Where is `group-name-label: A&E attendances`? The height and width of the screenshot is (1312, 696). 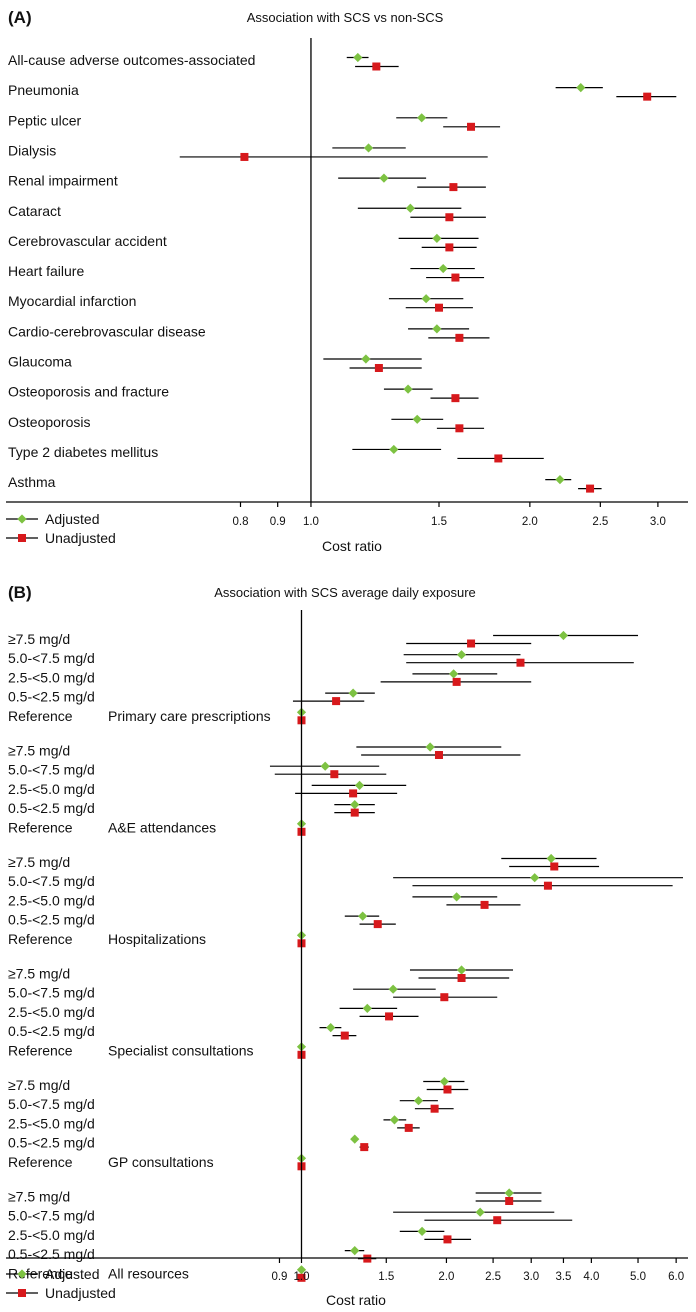 group-name-label: A&E attendances is located at coordinates (162, 827).